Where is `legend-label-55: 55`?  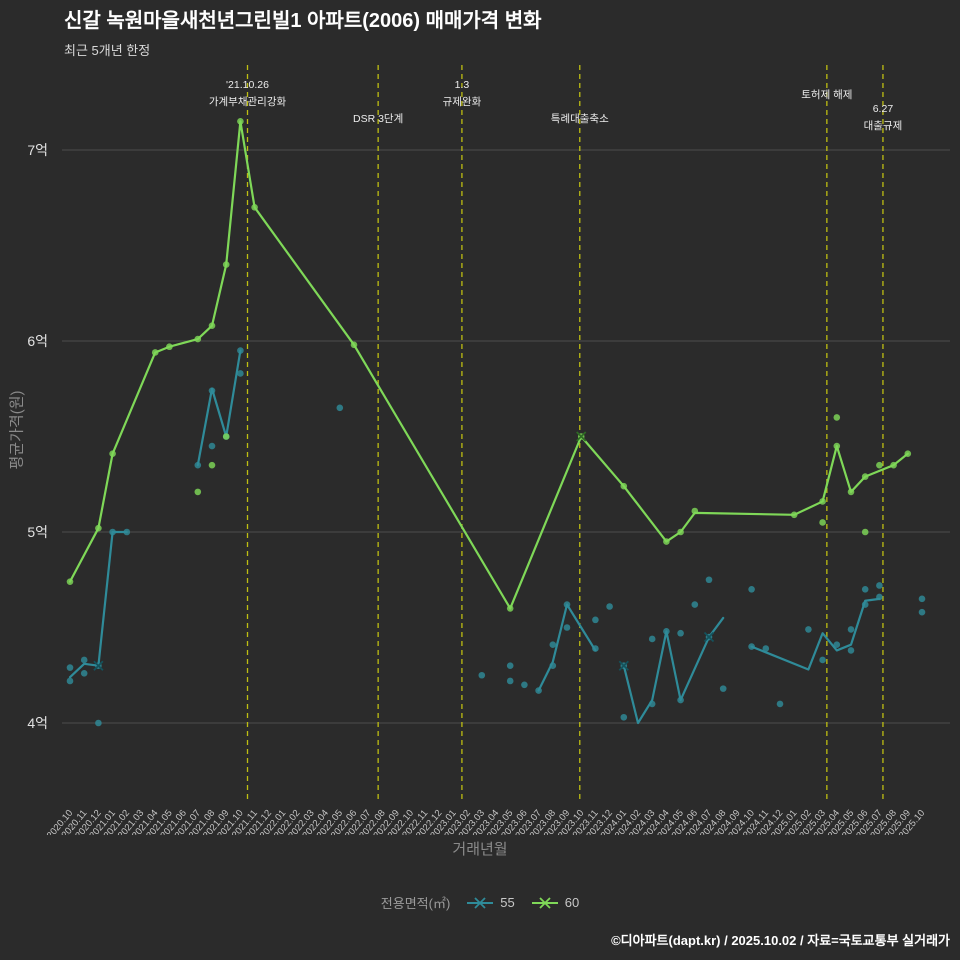
legend-label-55: 55 is located at coordinates (507, 902).